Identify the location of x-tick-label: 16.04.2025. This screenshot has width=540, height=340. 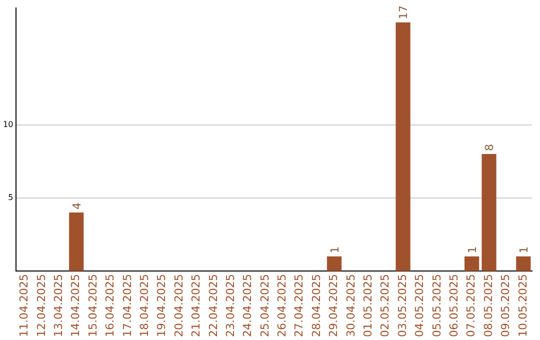
(110, 306).